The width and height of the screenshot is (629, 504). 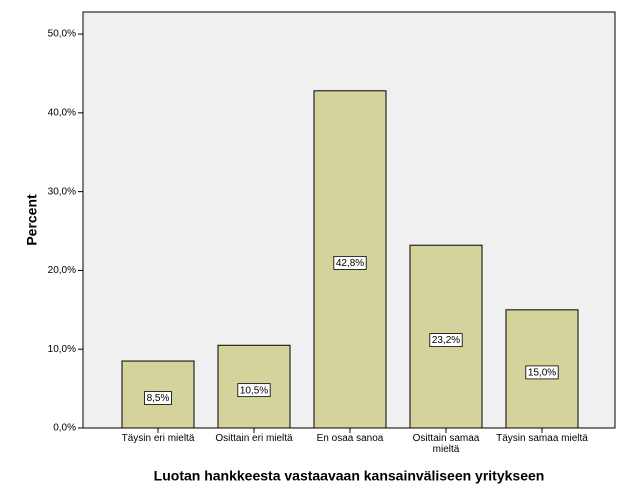 I want to click on value-label-group: 8,5%, so click(x=158, y=398).